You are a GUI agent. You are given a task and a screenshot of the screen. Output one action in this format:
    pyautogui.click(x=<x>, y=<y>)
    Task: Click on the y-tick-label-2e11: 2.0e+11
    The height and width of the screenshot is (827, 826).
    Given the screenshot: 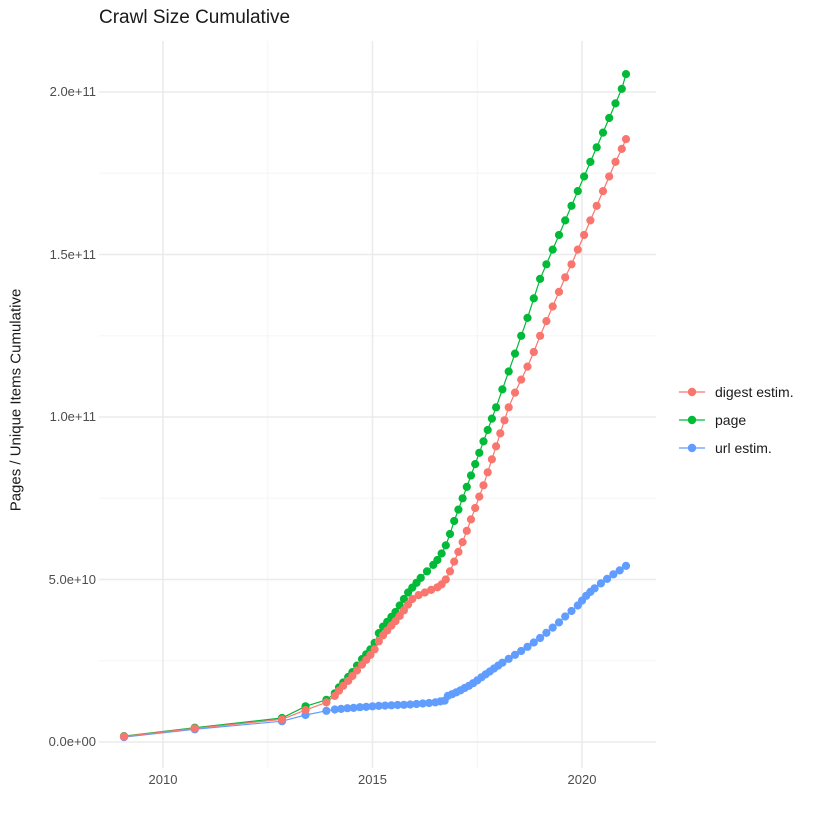 What is the action you would take?
    pyautogui.click(x=72, y=91)
    